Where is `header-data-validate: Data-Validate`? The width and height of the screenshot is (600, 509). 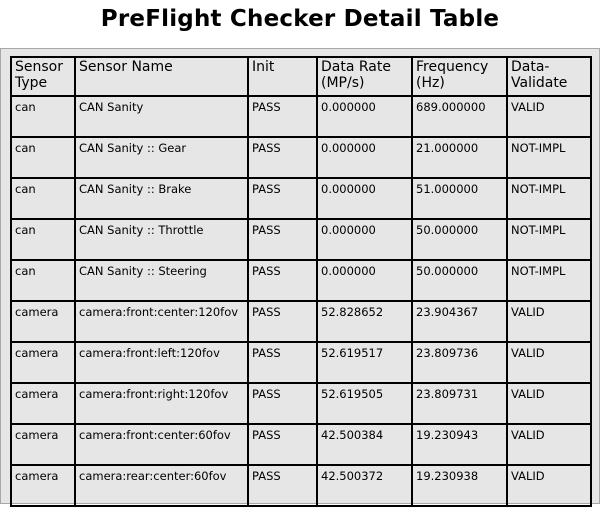 header-data-validate: Data-Validate is located at coordinates (549, 76).